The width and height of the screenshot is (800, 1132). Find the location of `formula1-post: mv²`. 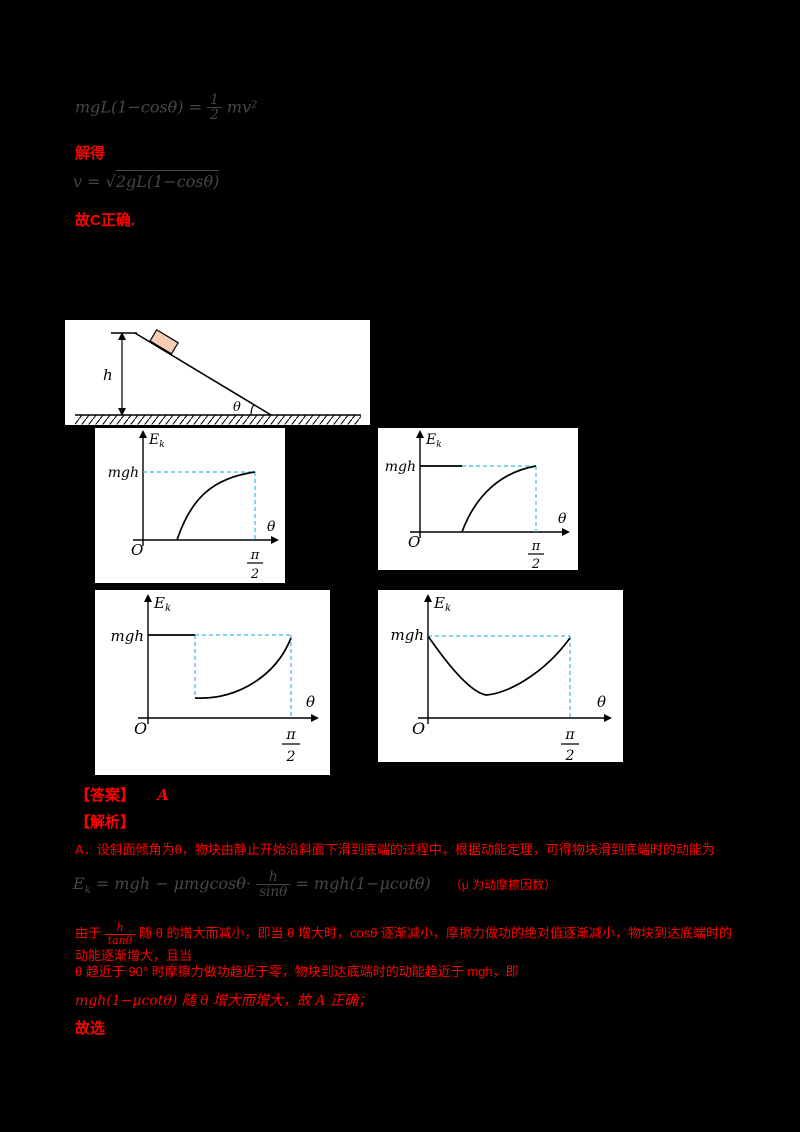

formula1-post: mv² is located at coordinates (242, 107).